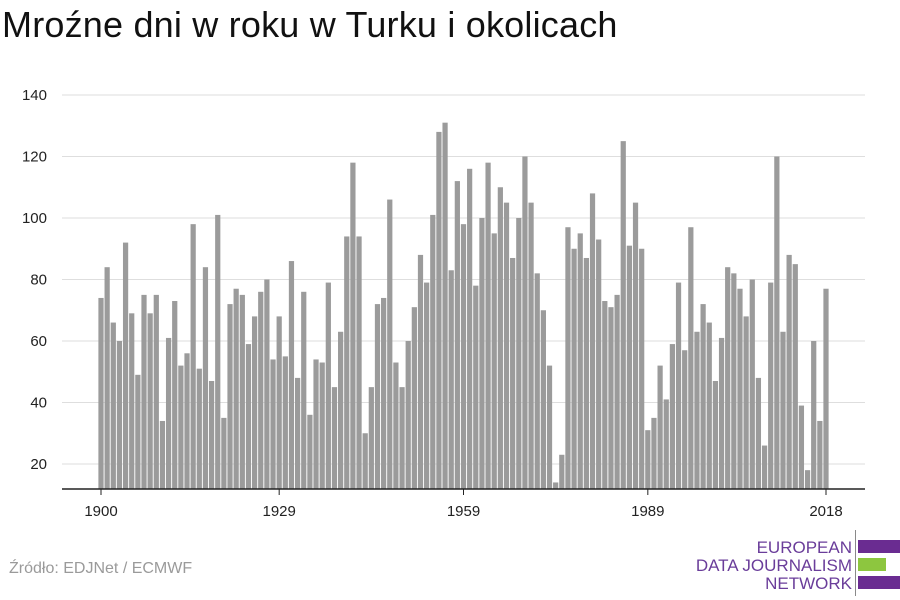  I want to click on y-tick-label: 120, so click(34, 157).